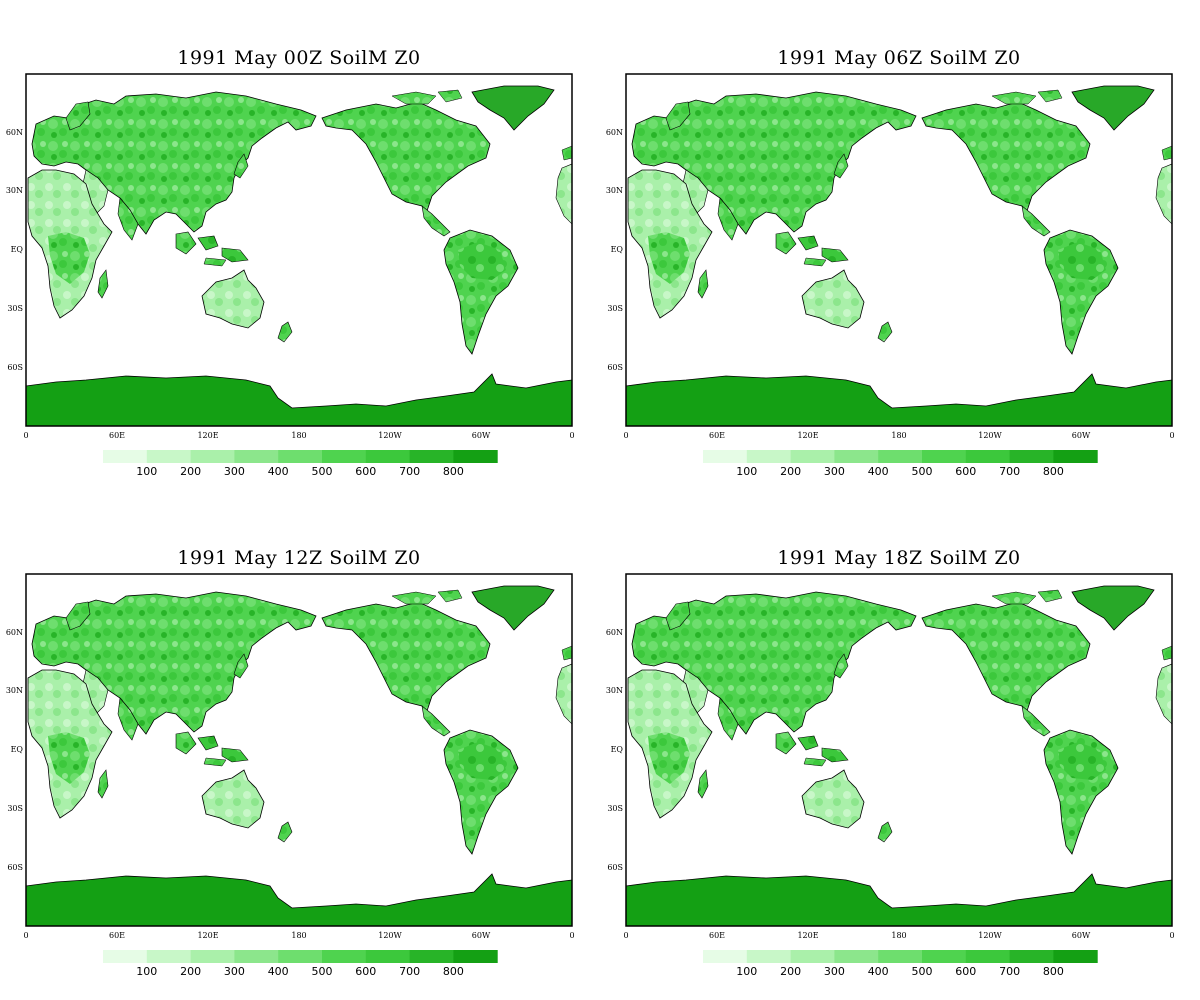 The height and width of the screenshot is (1000, 1200). Describe the element at coordinates (898, 58) in the screenshot. I see `panel-title: 1991 May 06Z SoilM Z0` at that location.